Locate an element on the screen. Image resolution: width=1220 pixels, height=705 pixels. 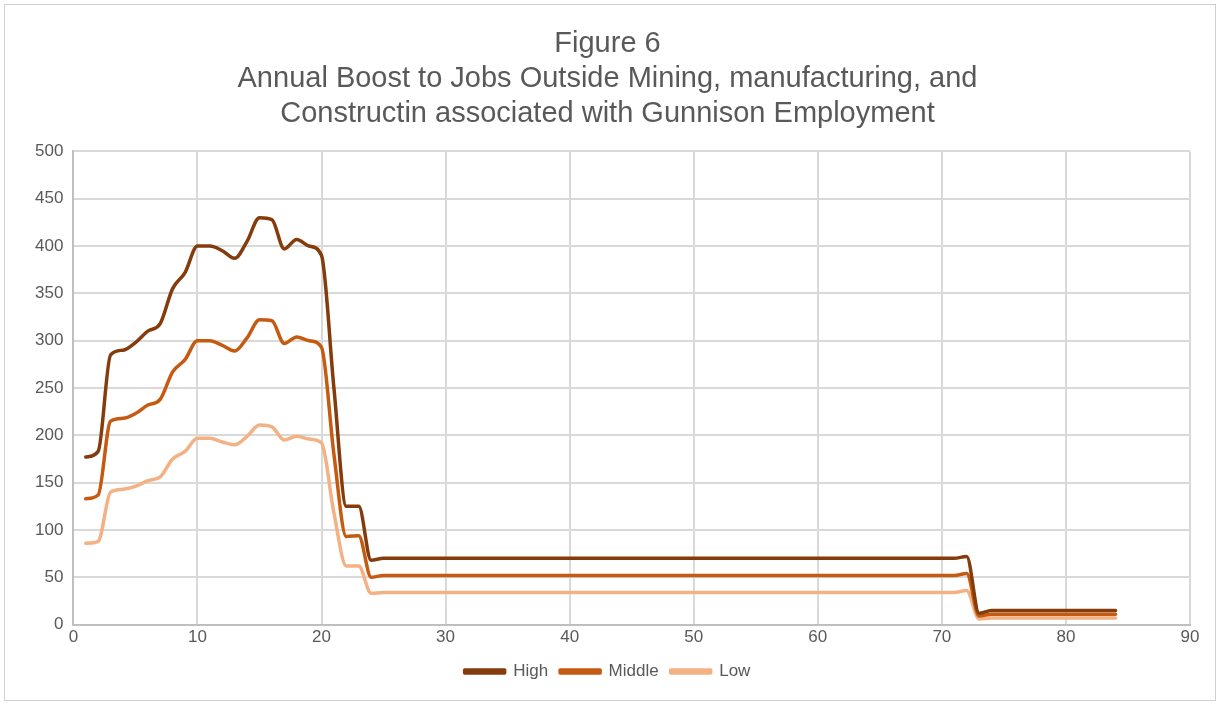
y-tick-label: 0 is located at coordinates (58, 624).